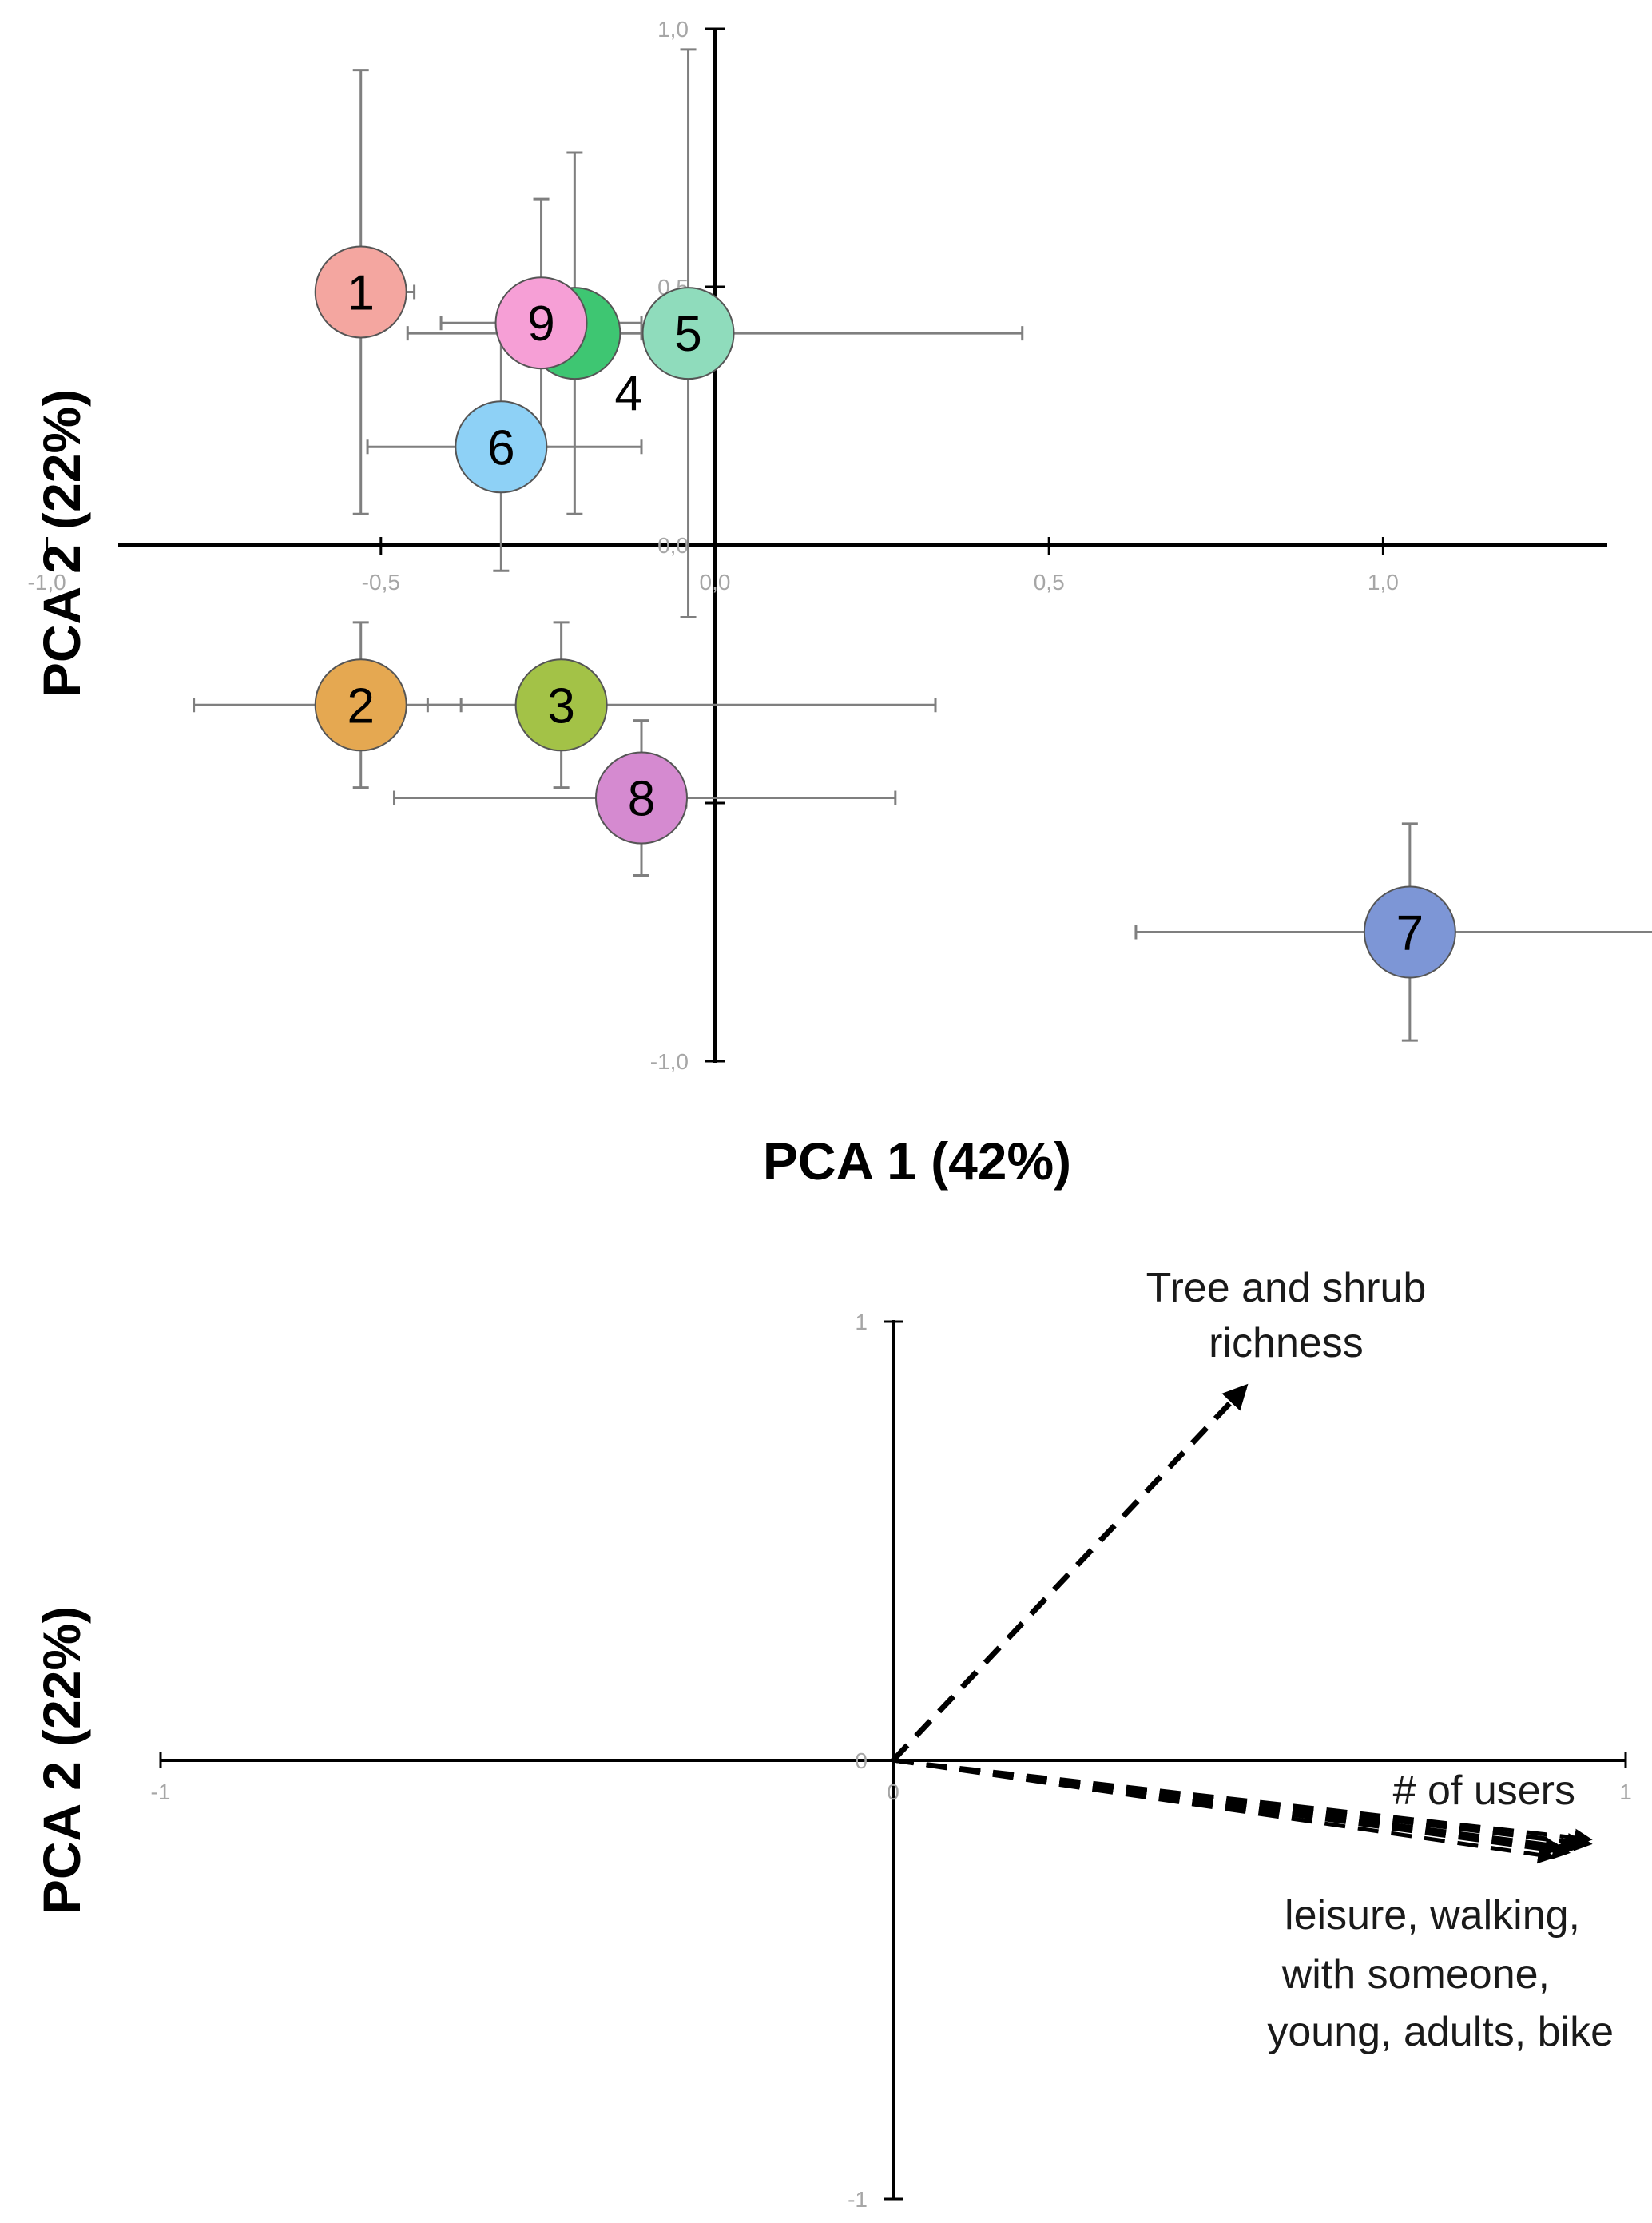  Describe the element at coordinates (861, 1761) in the screenshot. I see `bottom-y-tick-label: 0` at that location.